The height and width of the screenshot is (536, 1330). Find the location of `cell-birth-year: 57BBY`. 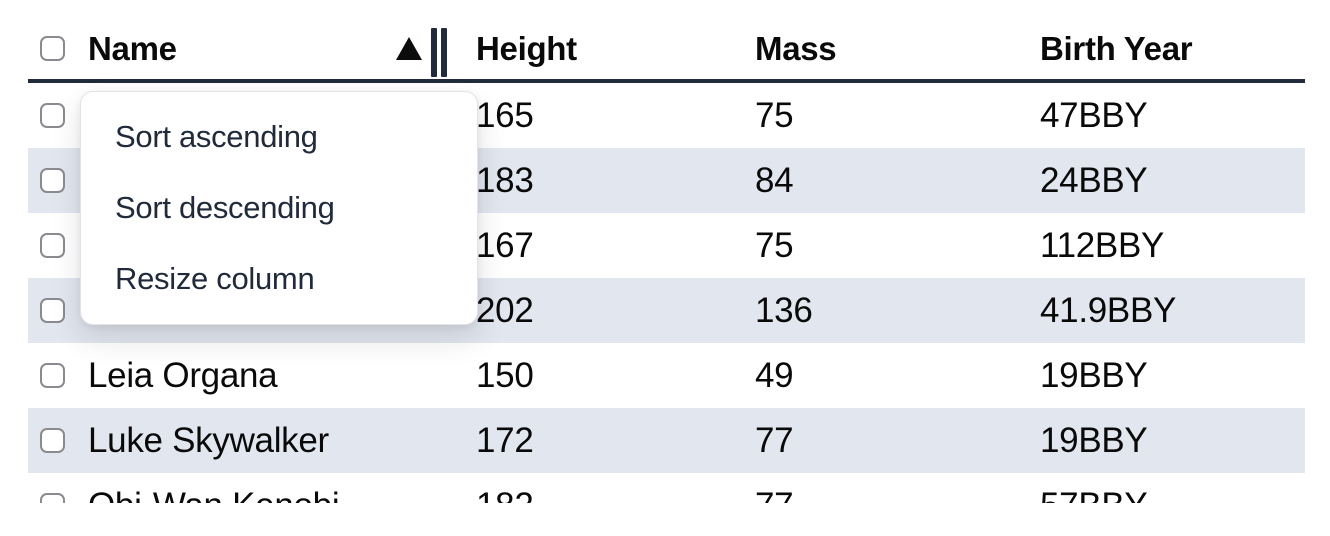

cell-birth-year: 57BBY is located at coordinates (1172, 495).